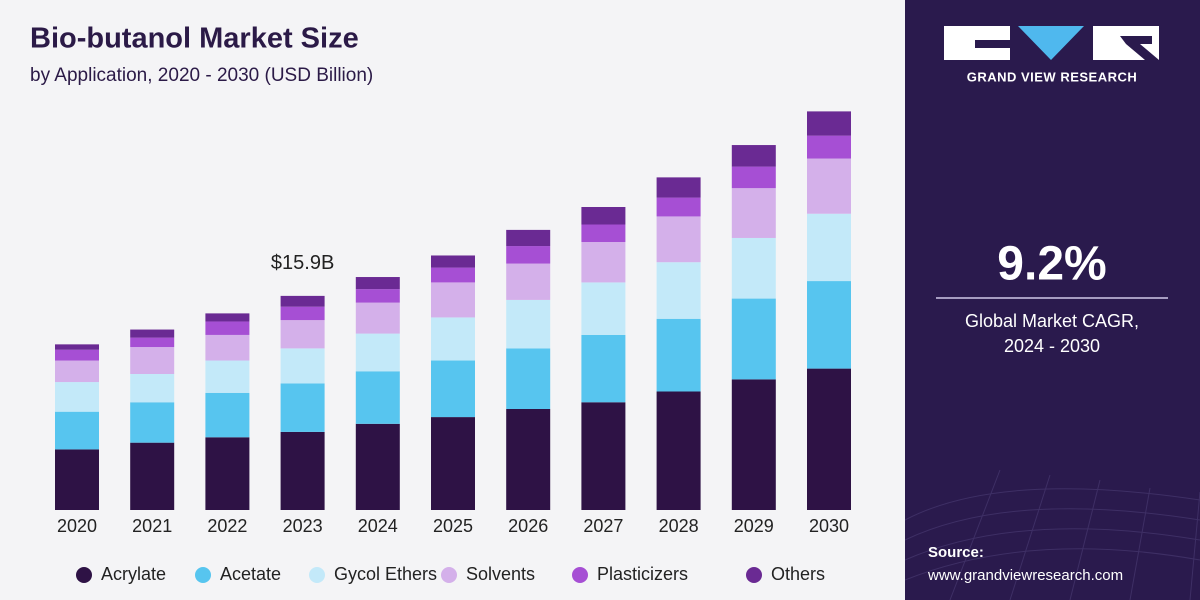 The image size is (1200, 600). Describe the element at coordinates (1052, 321) in the screenshot. I see `cagr-caption: Global Market CAGR,` at that location.